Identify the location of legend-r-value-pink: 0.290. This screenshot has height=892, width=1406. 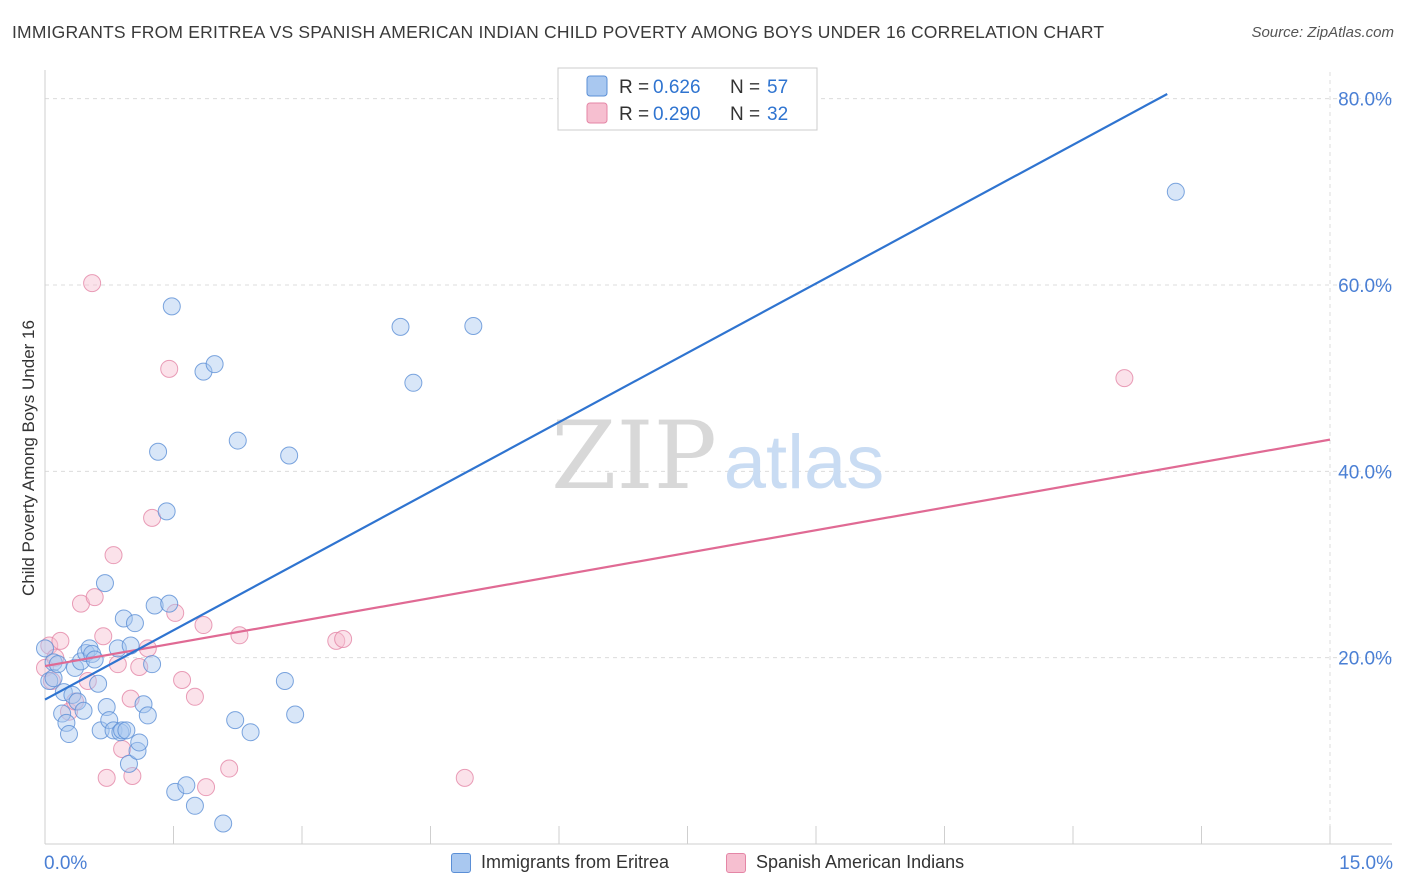
(677, 114).